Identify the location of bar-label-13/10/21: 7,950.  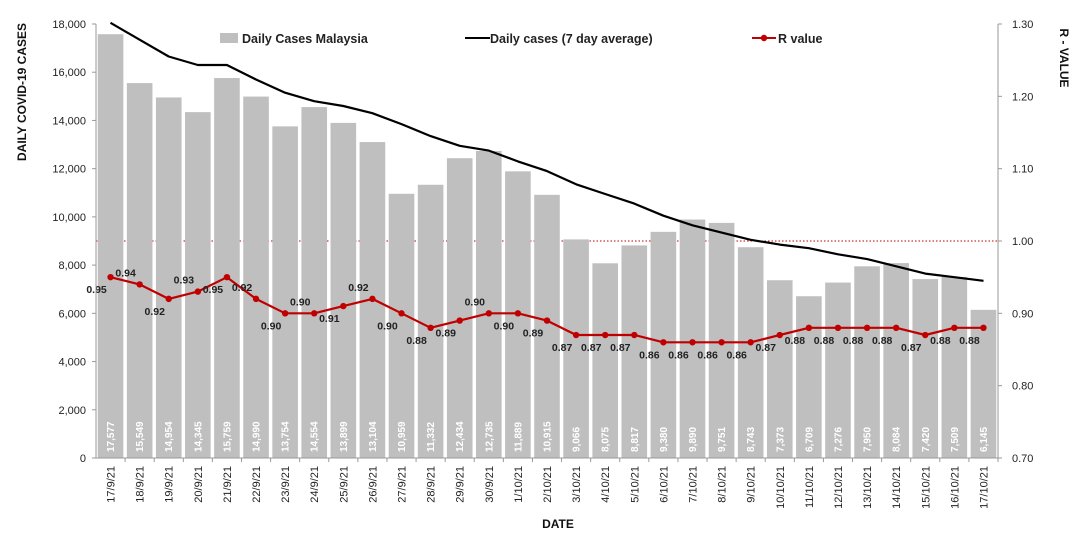
(868, 439).